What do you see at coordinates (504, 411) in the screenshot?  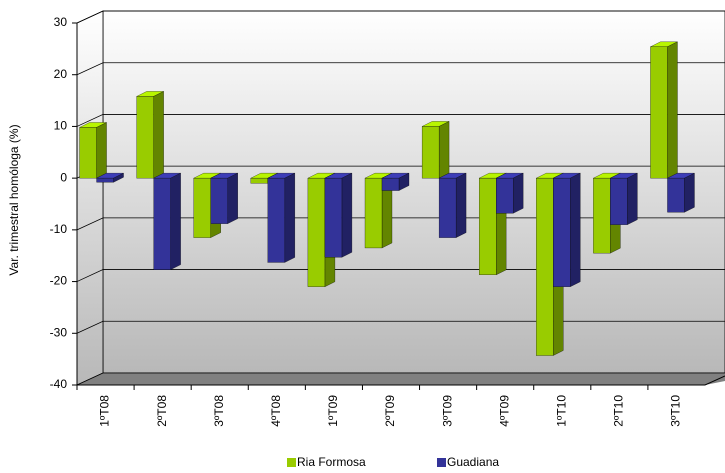 I see `x-tick-label: 4ºT09` at bounding box center [504, 411].